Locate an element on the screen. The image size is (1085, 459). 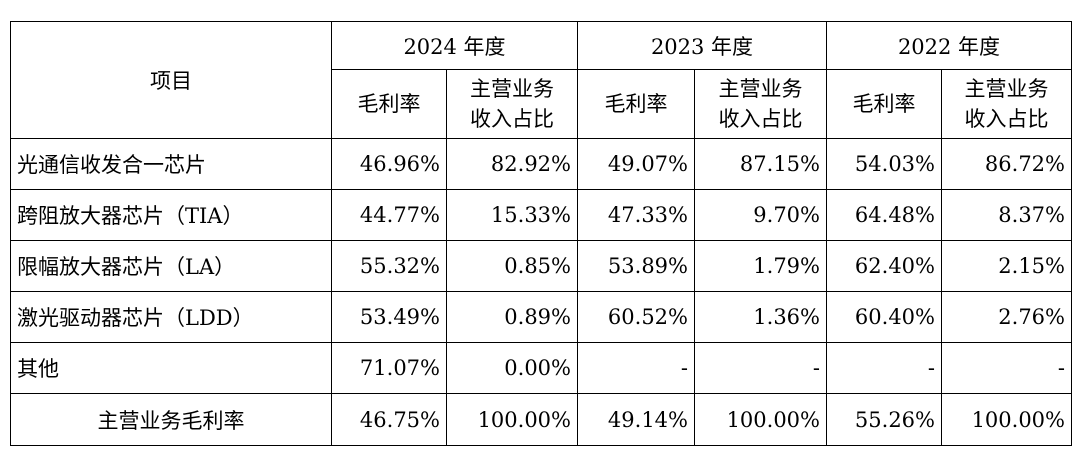
row-label: 限幅放大器芯片（LA） is located at coordinates (171, 266).